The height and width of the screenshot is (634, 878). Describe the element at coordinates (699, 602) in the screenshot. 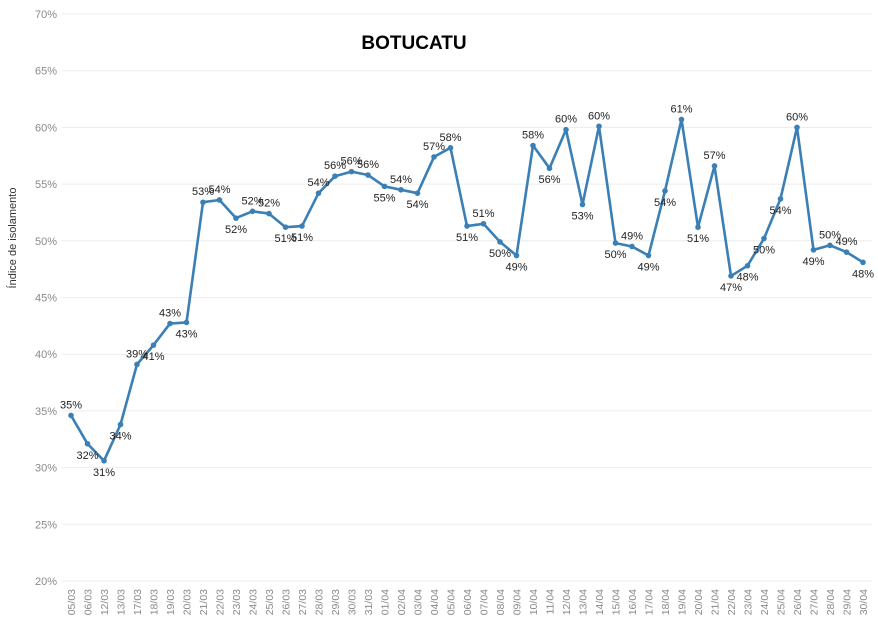

I see `x-tick-label: 20/04` at that location.